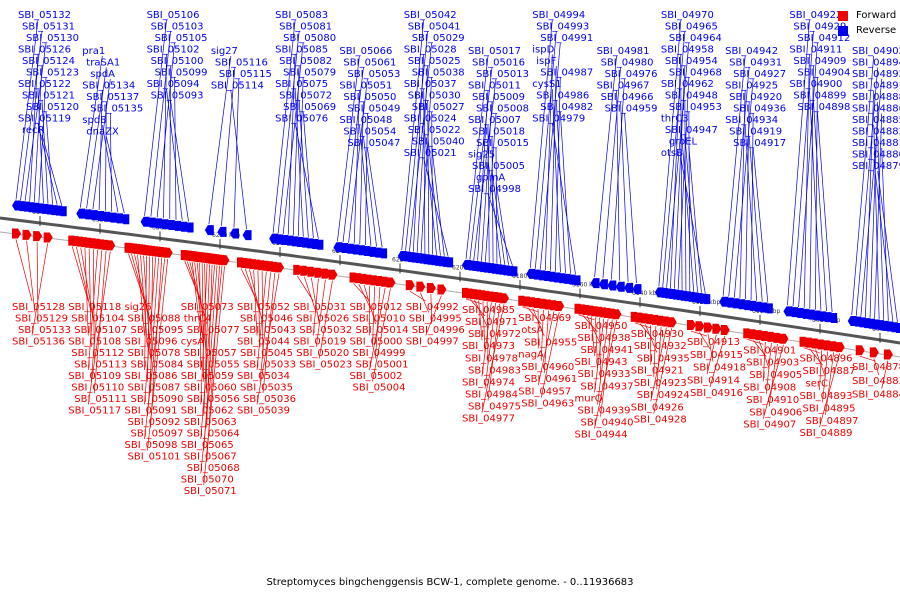  Describe the element at coordinates (769, 388) in the screenshot. I see `forward-gene-label: SBI_04908` at that location.